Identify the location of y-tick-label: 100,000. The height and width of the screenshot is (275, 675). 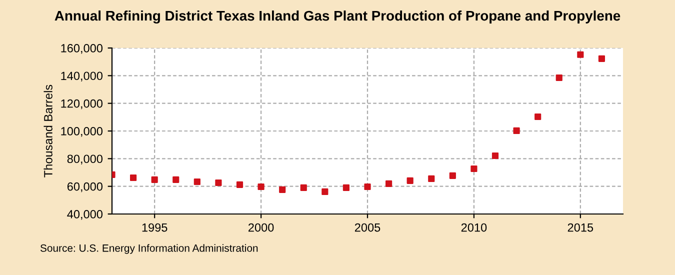
(82, 132).